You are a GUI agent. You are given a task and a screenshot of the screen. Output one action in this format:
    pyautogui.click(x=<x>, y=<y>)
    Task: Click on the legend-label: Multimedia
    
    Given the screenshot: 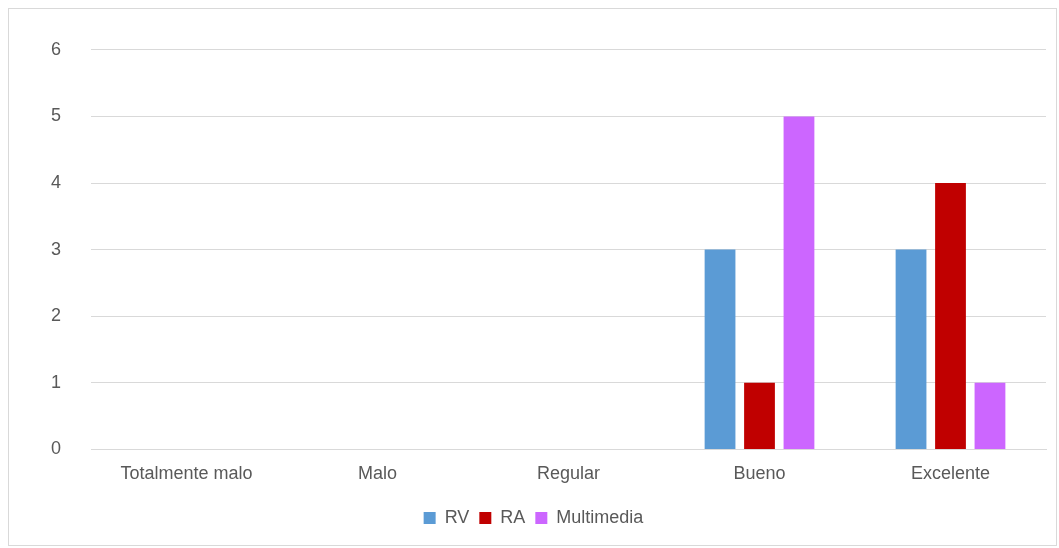 What is the action you would take?
    pyautogui.click(x=600, y=516)
    